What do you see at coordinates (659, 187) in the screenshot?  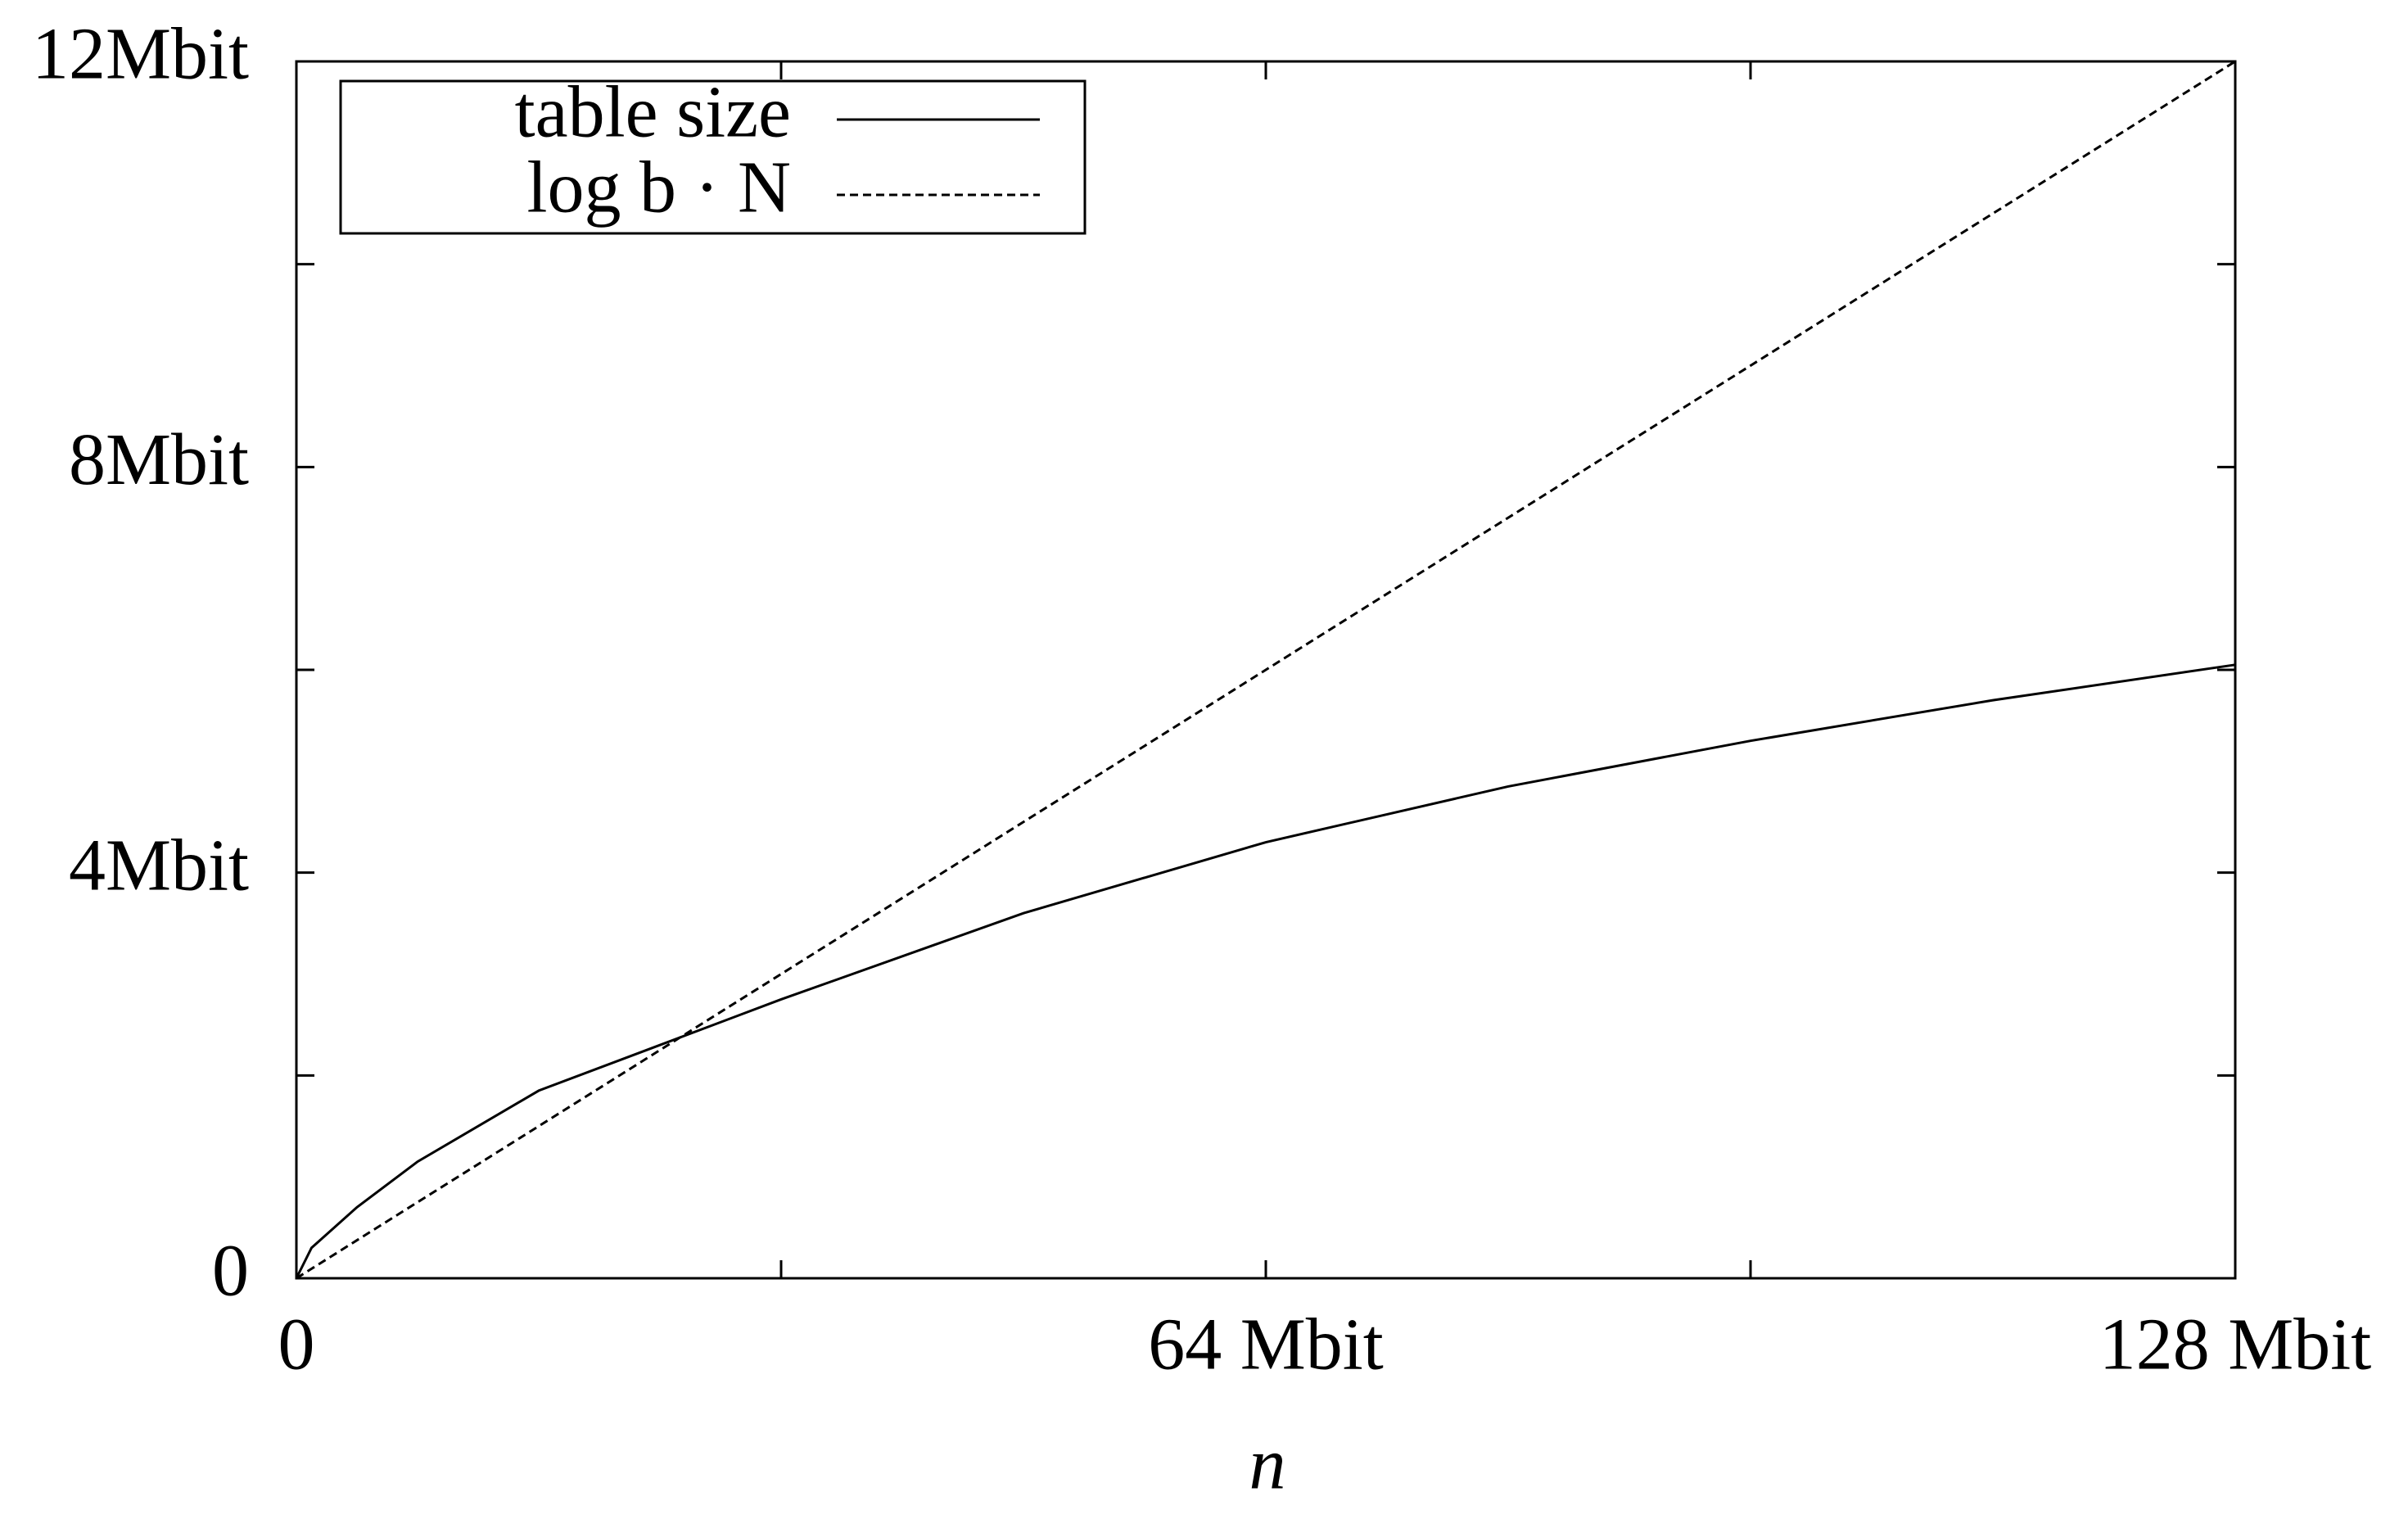 I see `legend-label: log b · N` at bounding box center [659, 187].